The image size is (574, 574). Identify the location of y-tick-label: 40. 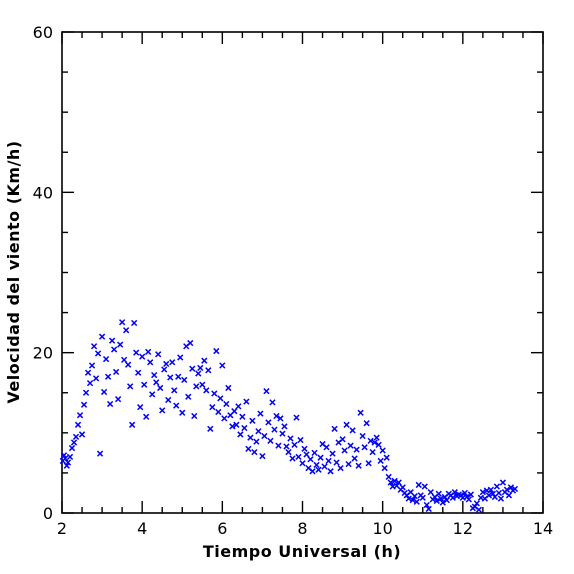
(43, 192).